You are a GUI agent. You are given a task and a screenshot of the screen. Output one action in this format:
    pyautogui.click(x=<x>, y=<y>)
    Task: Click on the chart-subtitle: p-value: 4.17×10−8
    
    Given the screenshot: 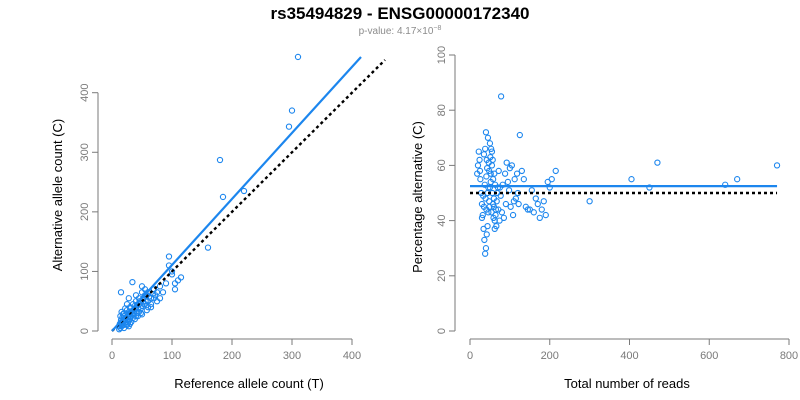 What is the action you would take?
    pyautogui.click(x=400, y=31)
    